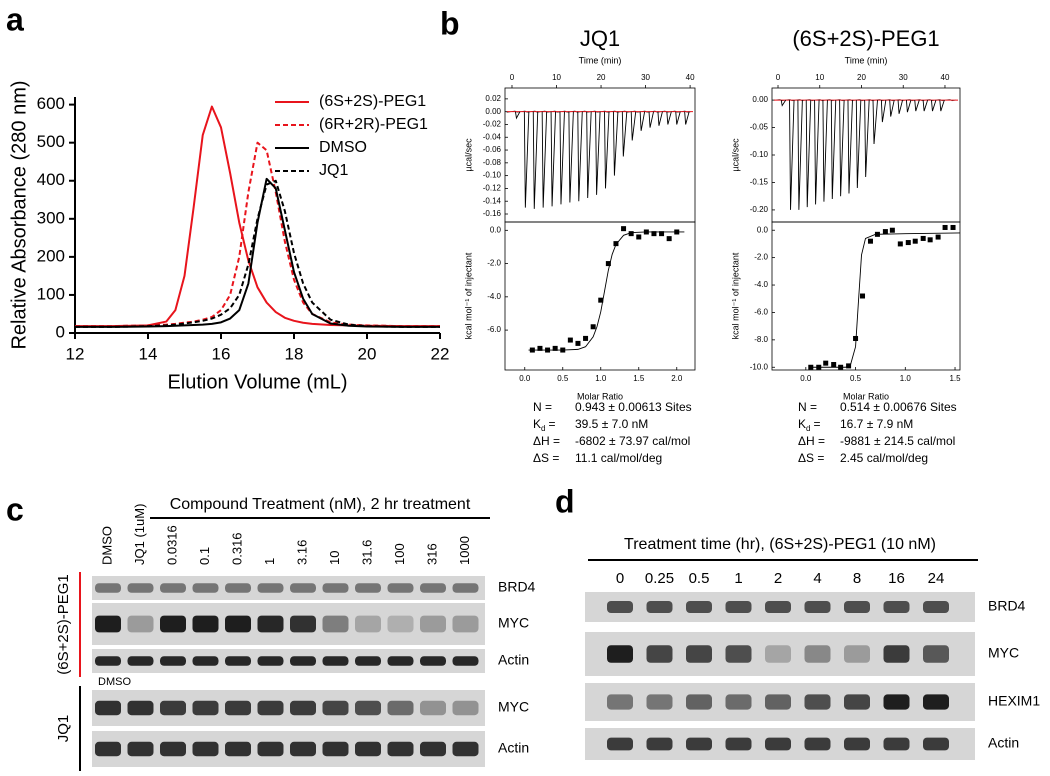 This screenshot has width=1050, height=776. What do you see at coordinates (563, 378) in the screenshot?
I see `x-tick-label: 0.5` at bounding box center [563, 378].